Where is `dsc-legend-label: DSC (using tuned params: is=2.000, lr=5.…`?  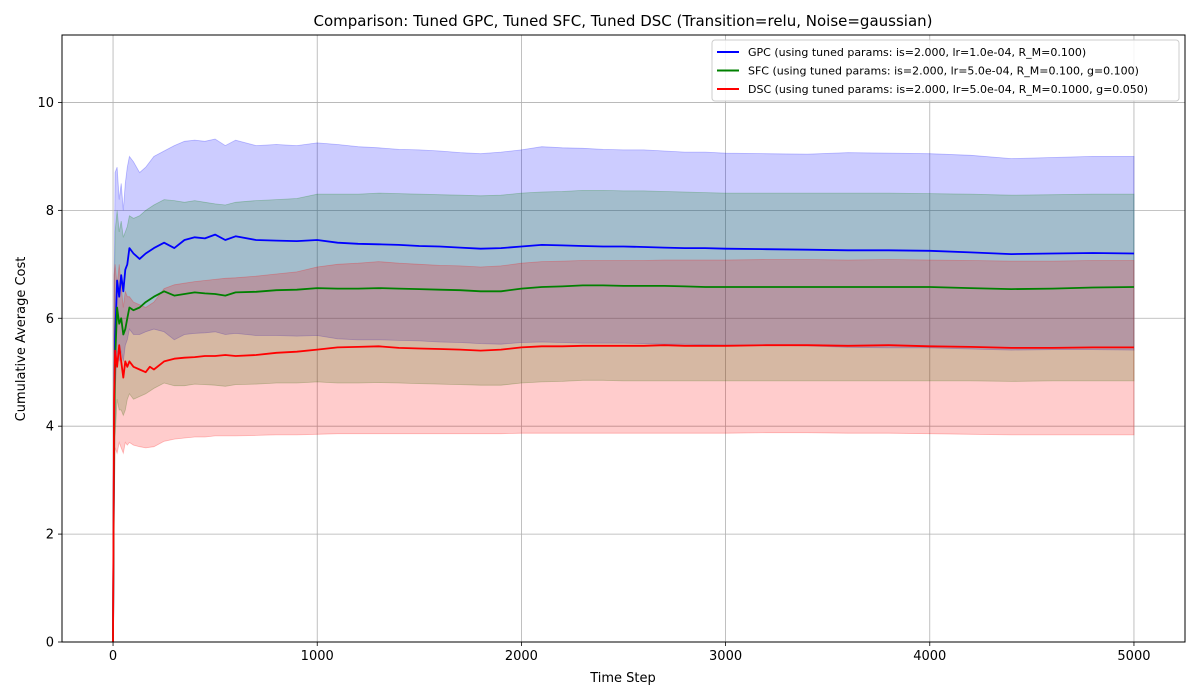
dsc-legend-label: DSC (using tuned params: is=2.000, lr=5.… is located at coordinates (948, 89).